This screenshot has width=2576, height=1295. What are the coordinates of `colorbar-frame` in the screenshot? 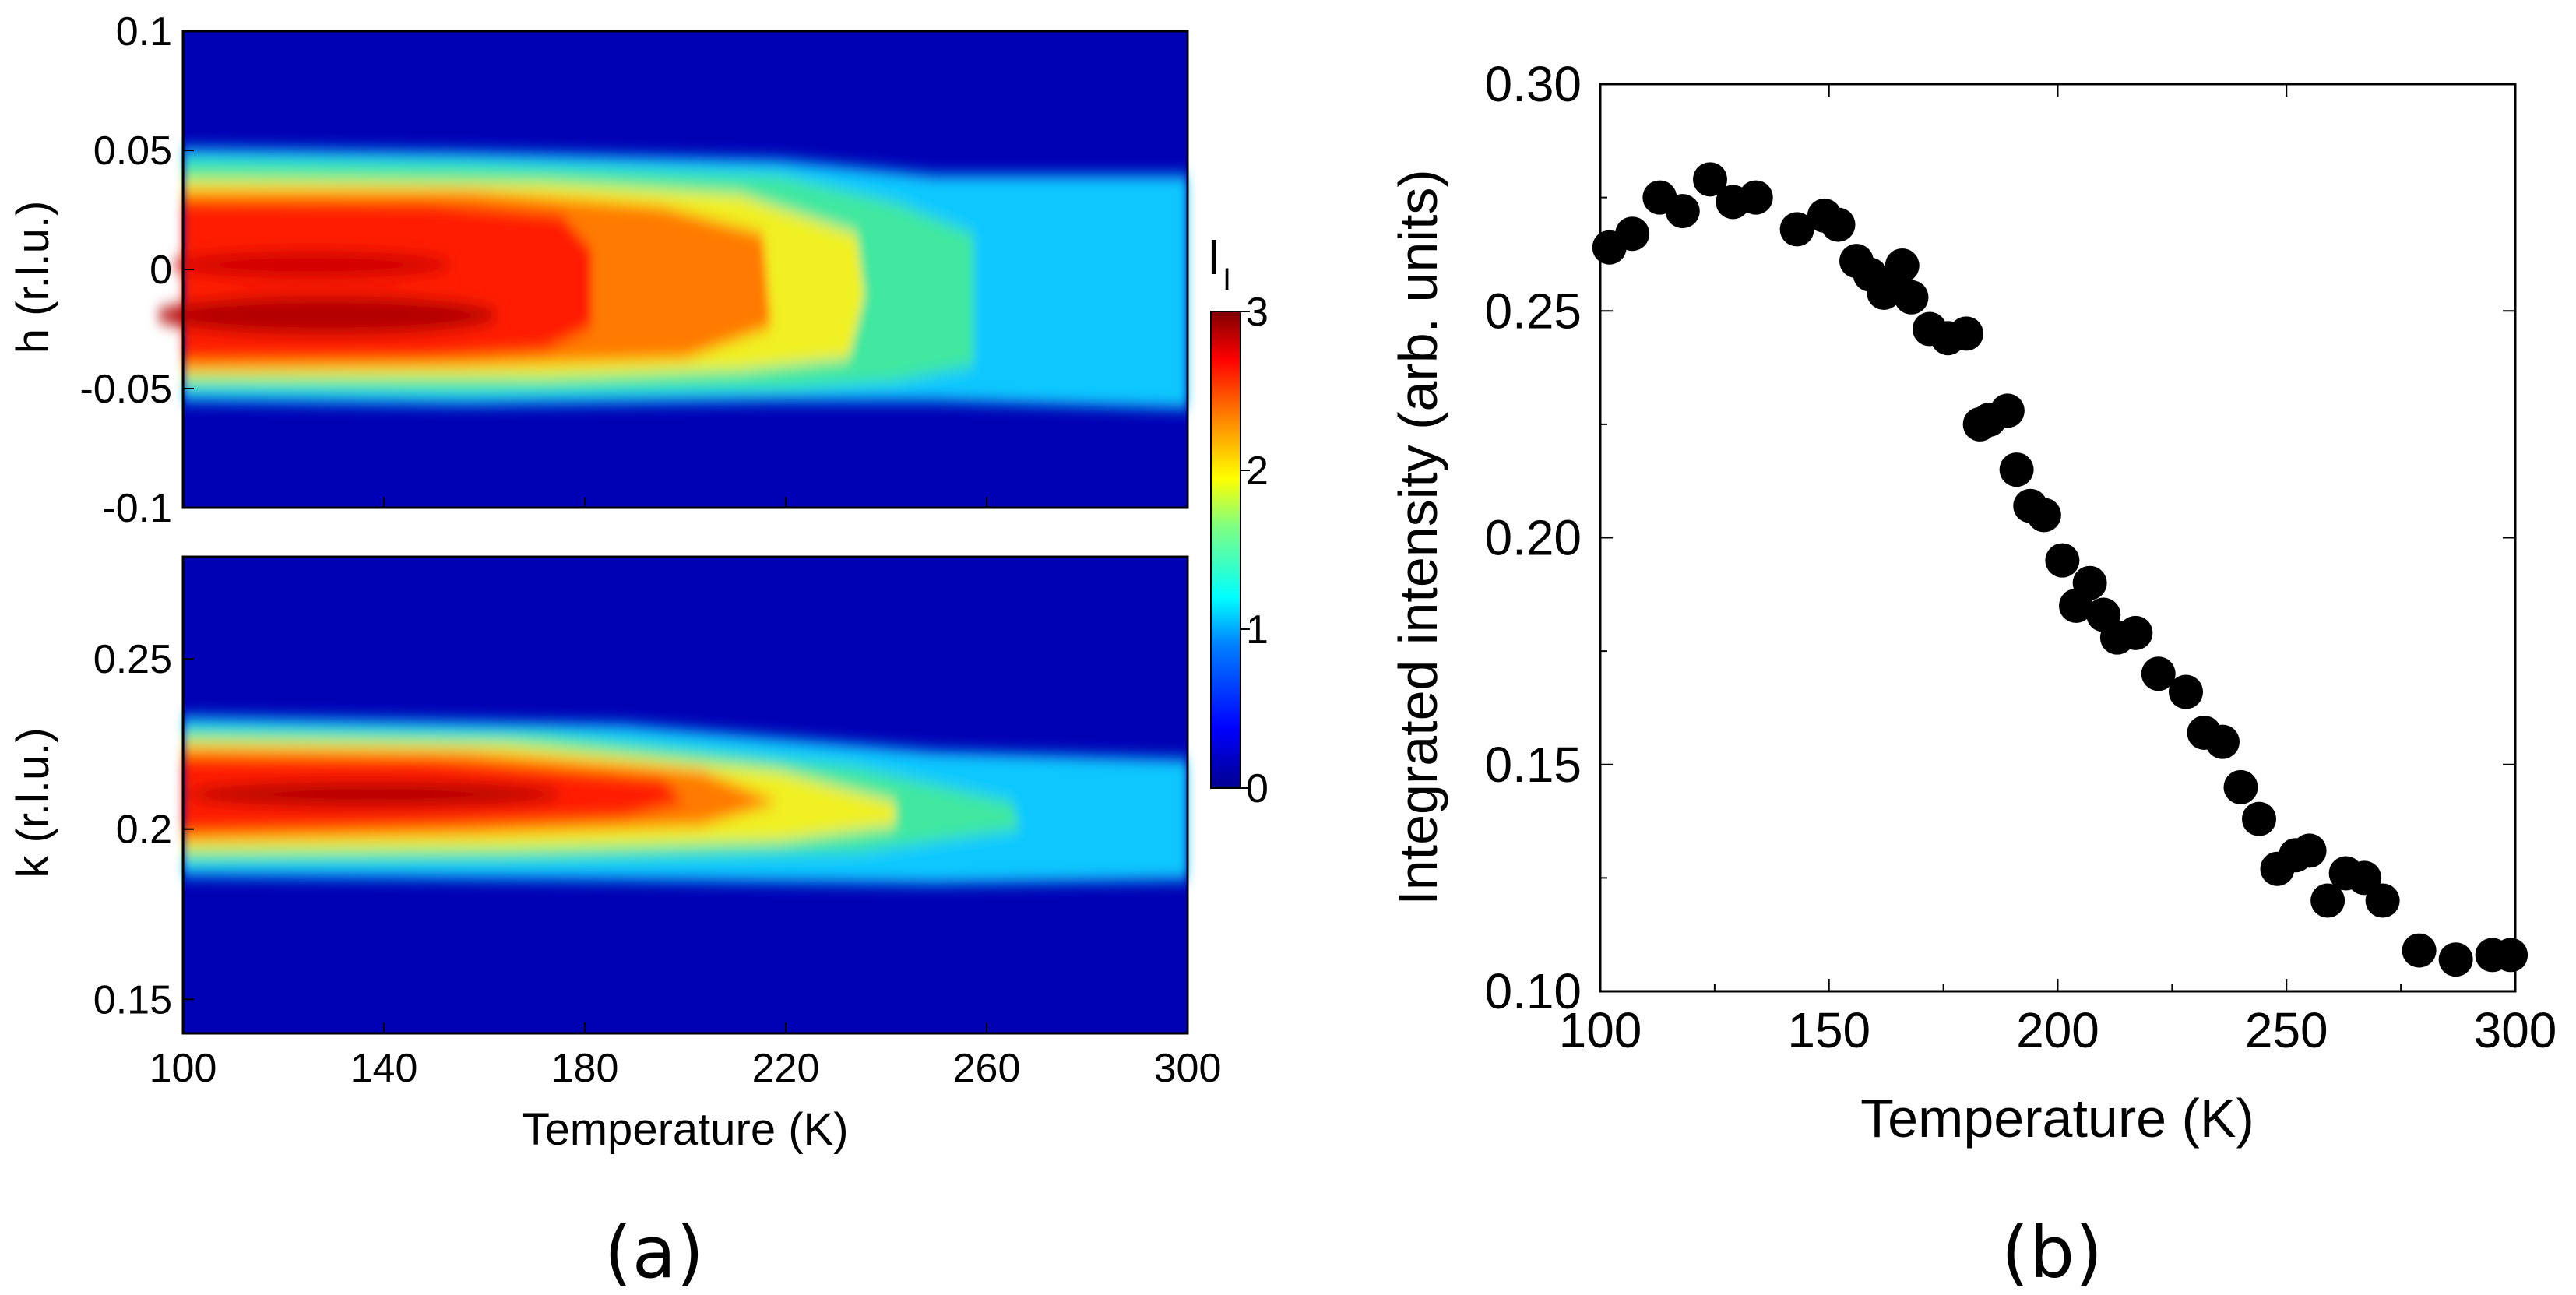 It's located at (1225, 550).